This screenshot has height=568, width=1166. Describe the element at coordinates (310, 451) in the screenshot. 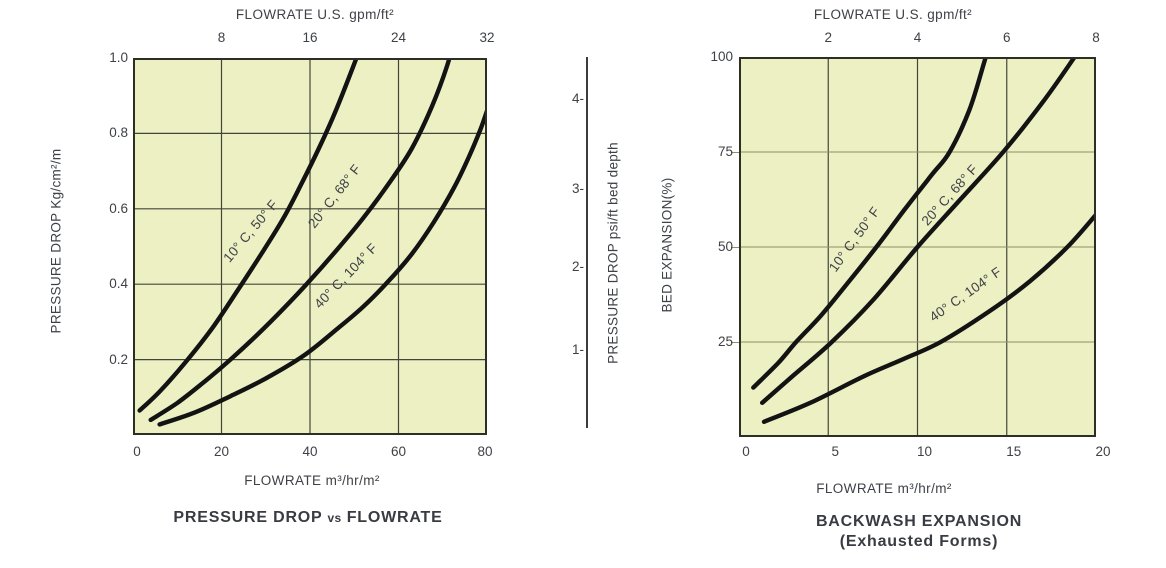

I see `x-tick-label: 40` at that location.